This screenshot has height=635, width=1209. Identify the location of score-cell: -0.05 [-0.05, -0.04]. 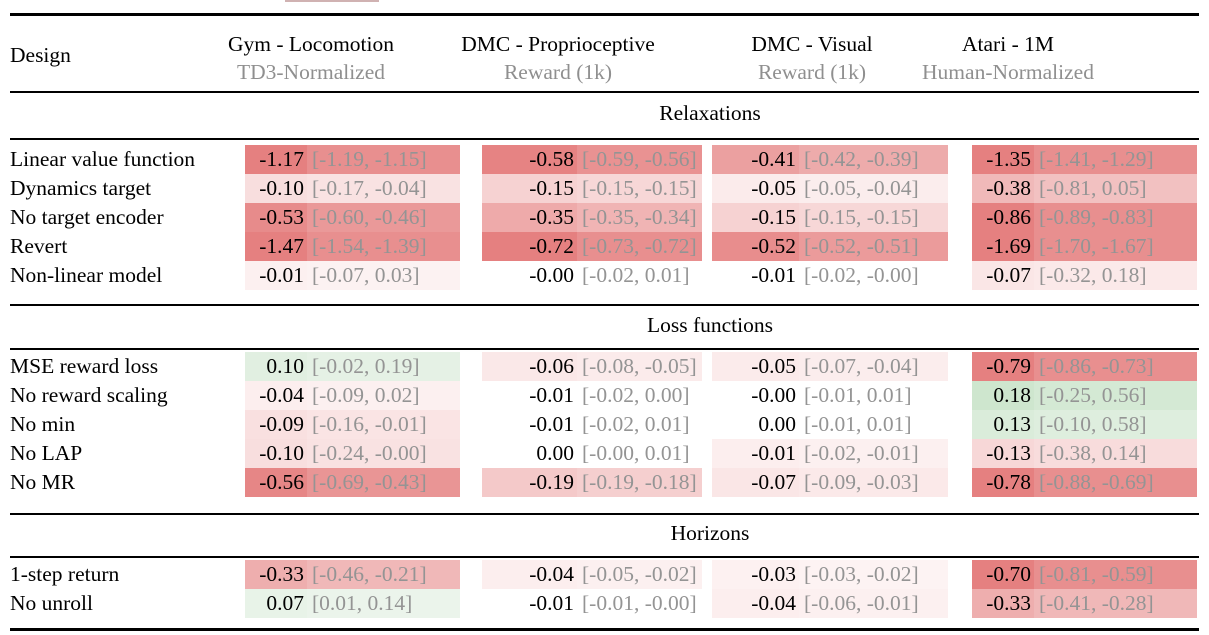
(830, 188).